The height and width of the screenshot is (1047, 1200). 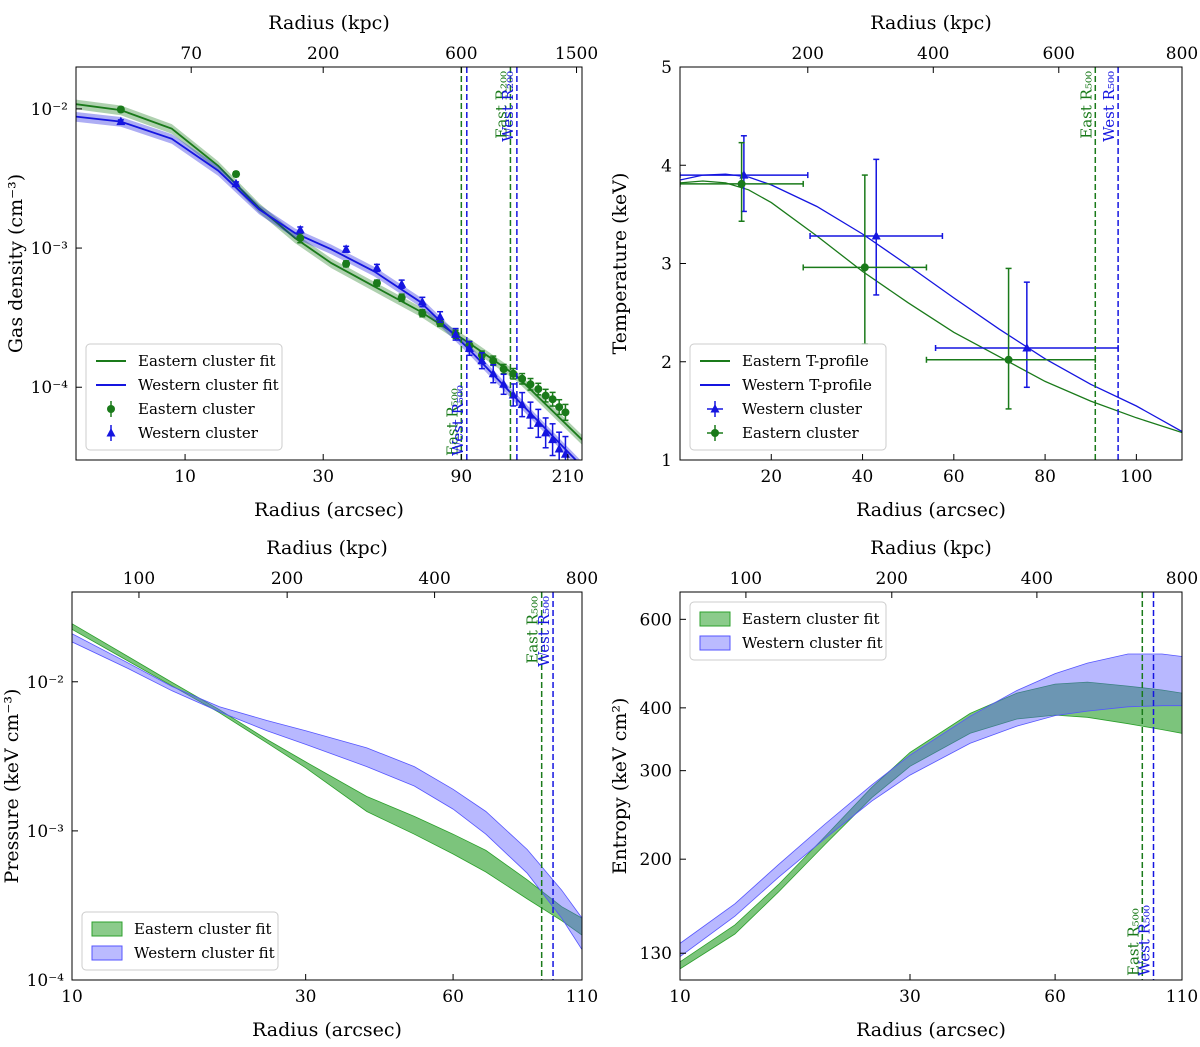 What do you see at coordinates (863, 477) in the screenshot?
I see `x-tick-label: 40` at bounding box center [863, 477].